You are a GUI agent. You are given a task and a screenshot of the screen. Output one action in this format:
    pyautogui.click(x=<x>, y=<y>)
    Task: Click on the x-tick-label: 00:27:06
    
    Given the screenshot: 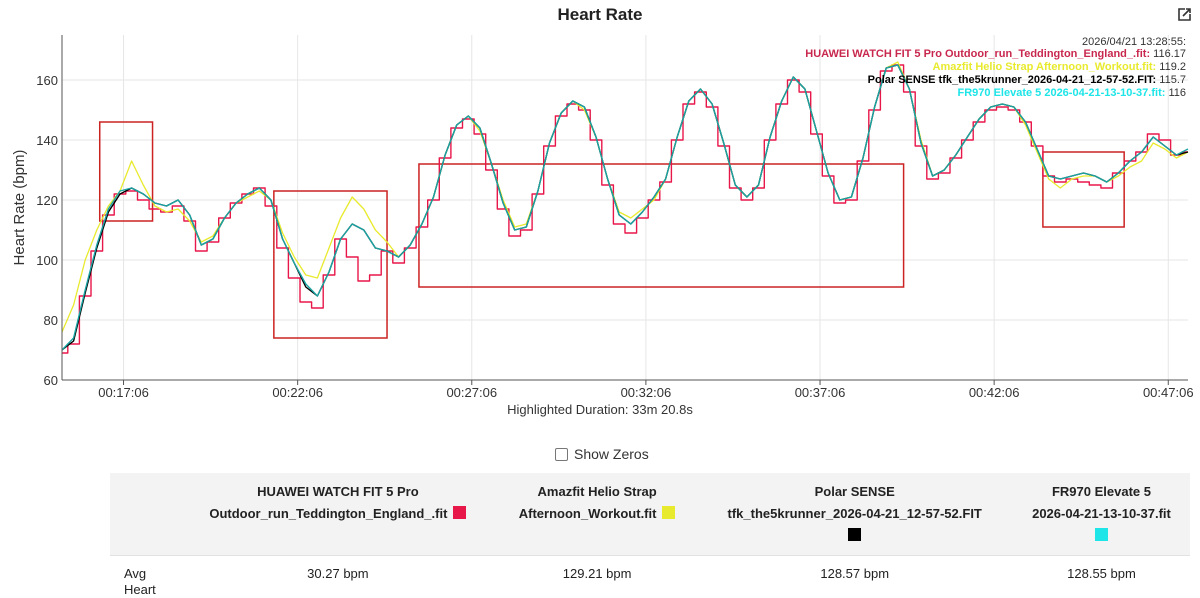 What is the action you would take?
    pyautogui.click(x=471, y=392)
    